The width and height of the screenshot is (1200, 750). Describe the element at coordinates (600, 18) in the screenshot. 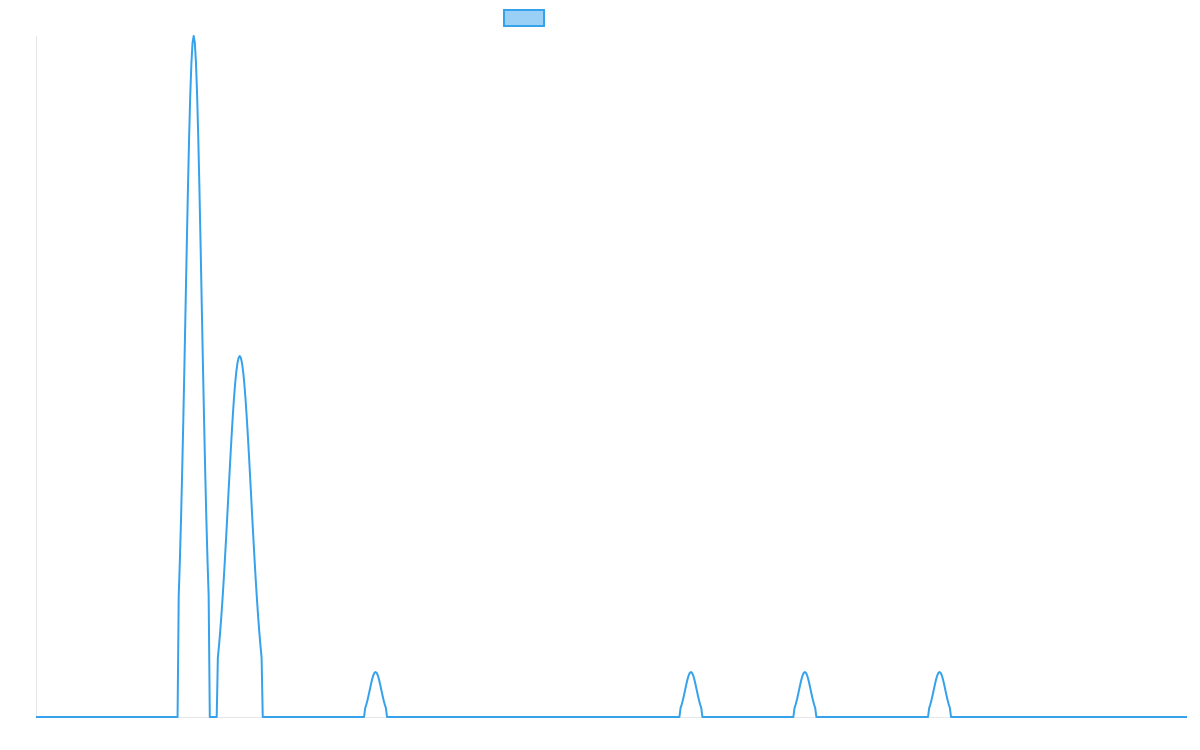

I see `legend` at that location.